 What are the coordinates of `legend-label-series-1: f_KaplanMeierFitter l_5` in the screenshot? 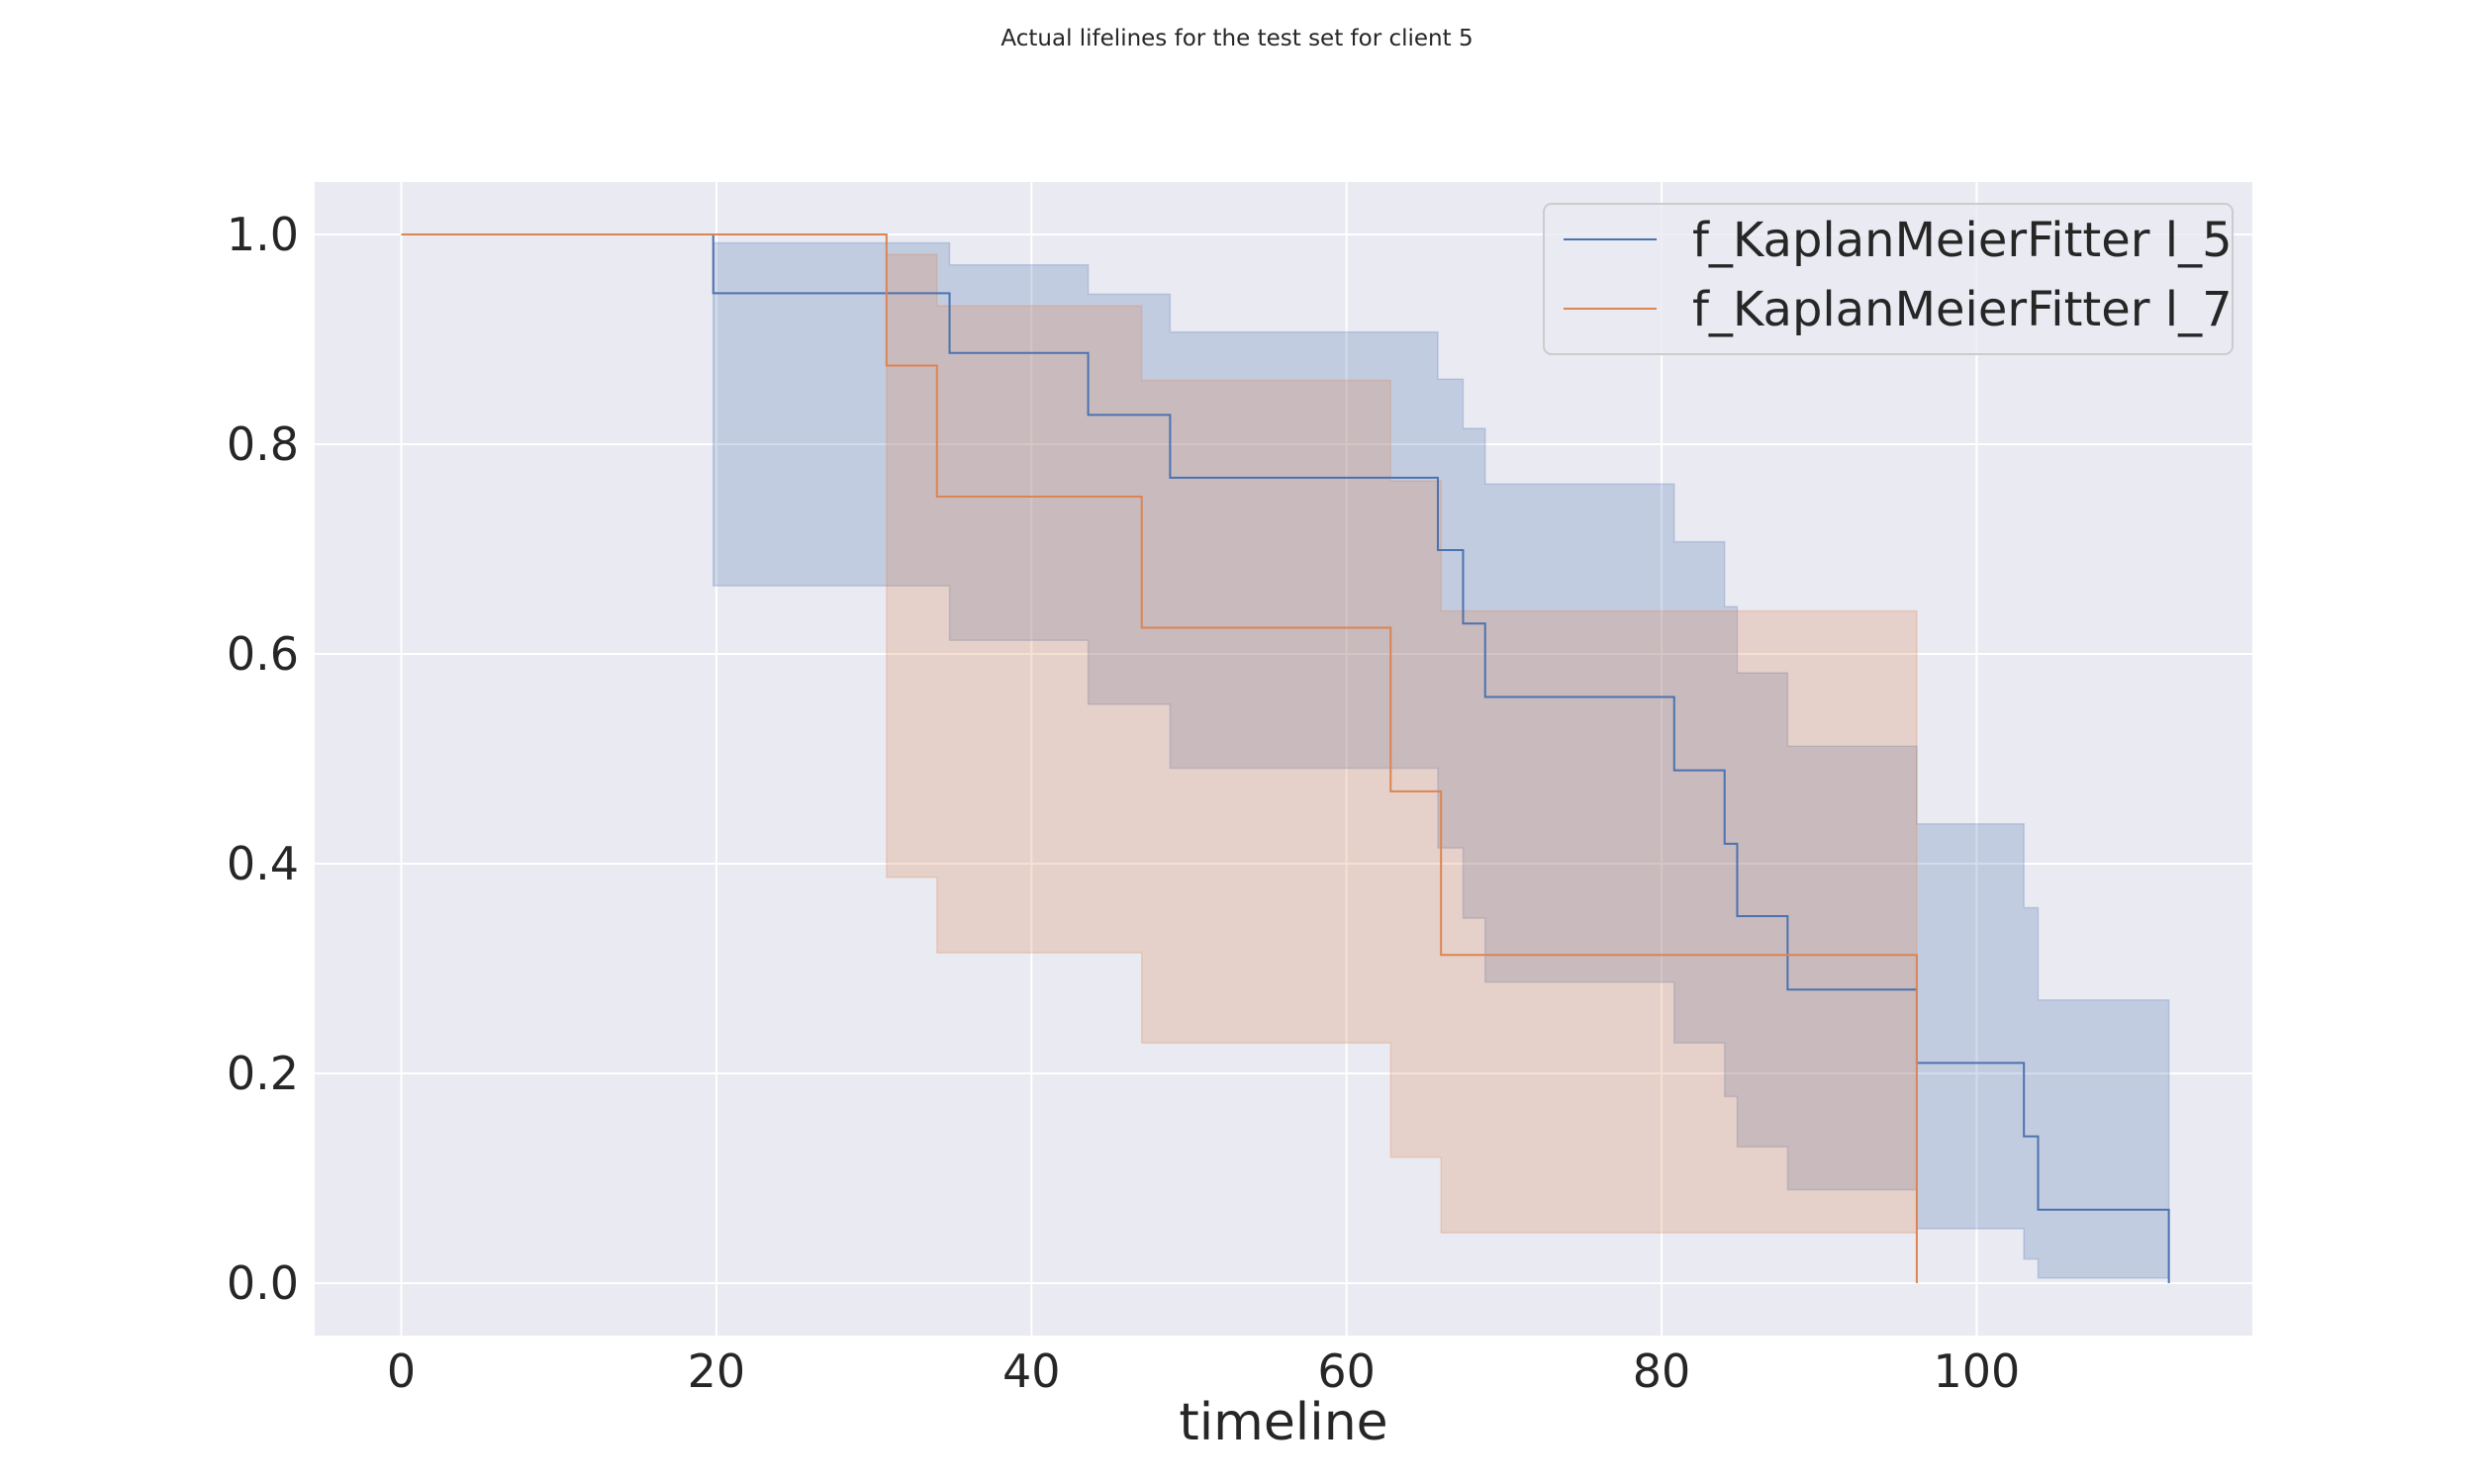 It's located at (1963, 240).